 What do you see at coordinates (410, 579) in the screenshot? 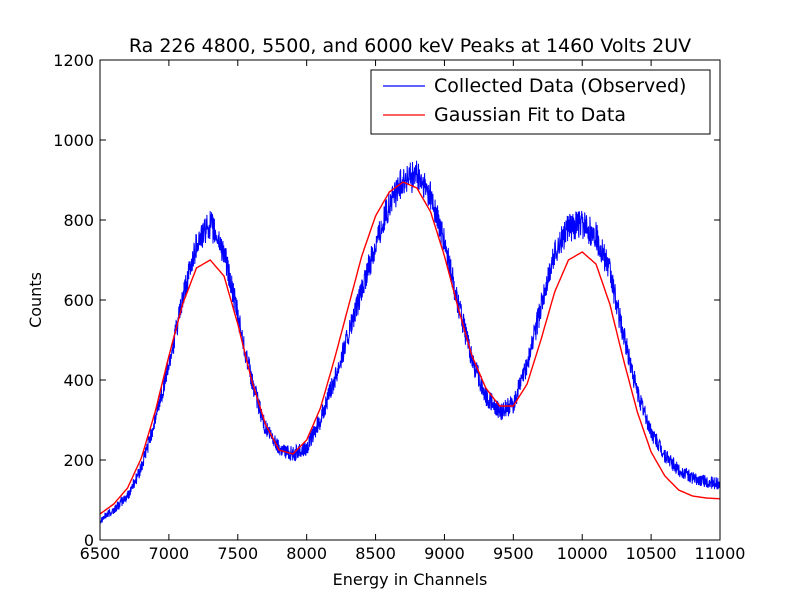
I see `x-axis-label: Energy in Channels` at bounding box center [410, 579].